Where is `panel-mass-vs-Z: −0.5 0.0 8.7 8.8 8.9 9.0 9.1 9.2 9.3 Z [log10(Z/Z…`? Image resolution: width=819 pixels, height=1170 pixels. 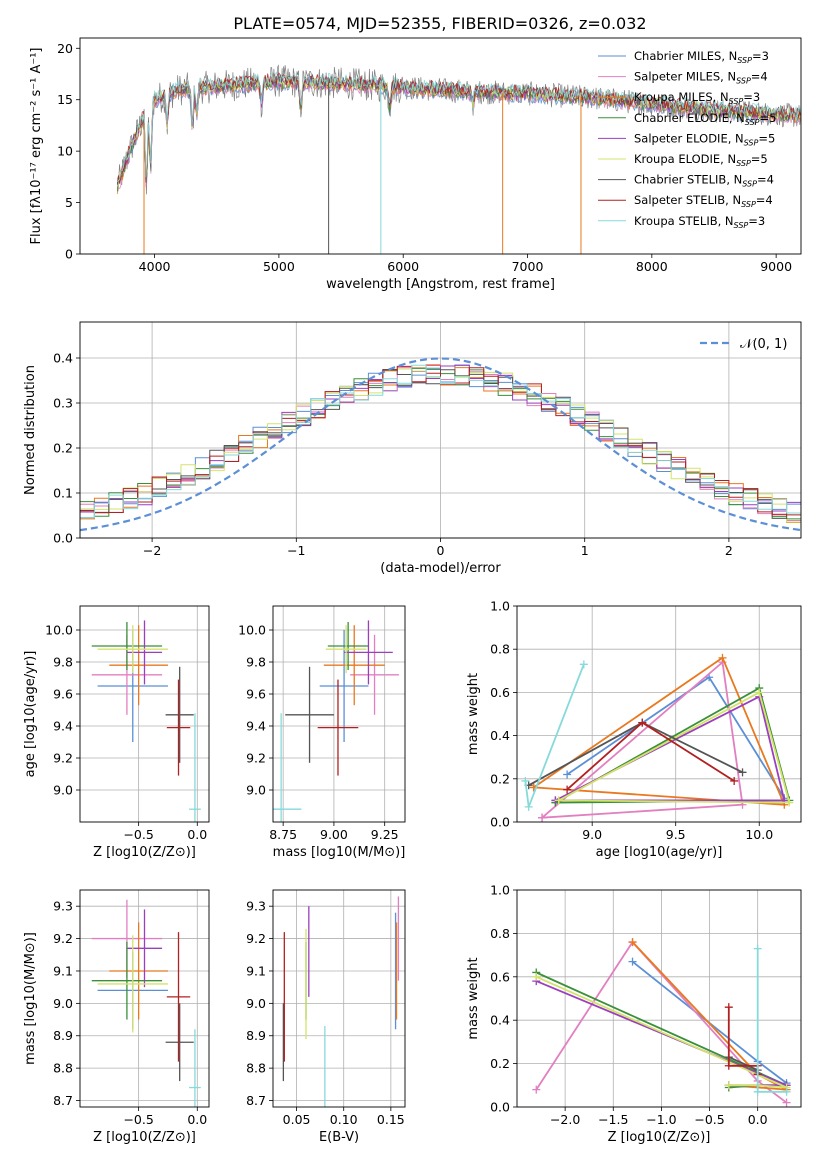
panel-mass-vs-Z: −0.5 0.0 8.7 8.8 8.9 9.0 9.1 9.2 9.3 Z [log10(Z/Z… is located at coordinates (116, 1017).